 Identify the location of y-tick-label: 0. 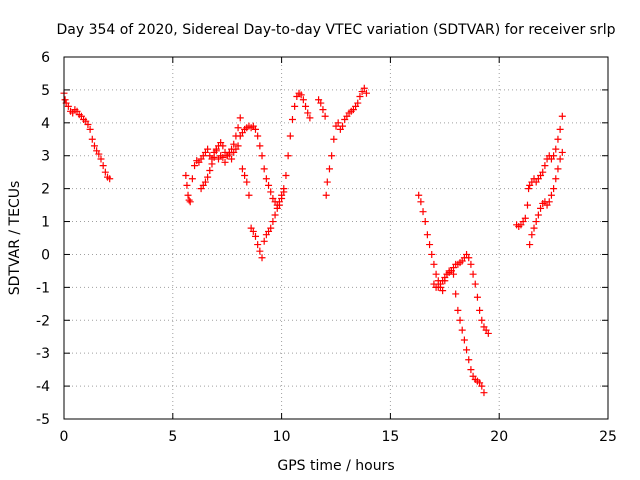
(45, 255).